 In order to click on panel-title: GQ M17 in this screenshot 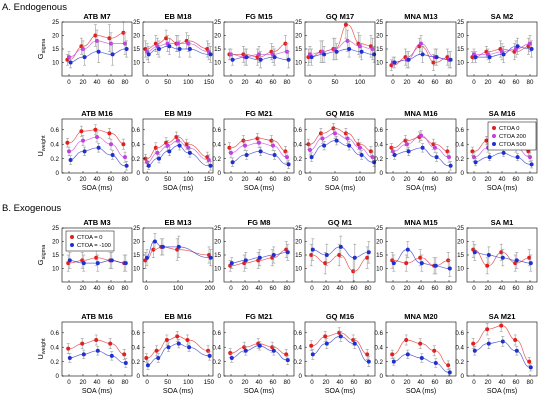, I will do `click(340, 16)`.